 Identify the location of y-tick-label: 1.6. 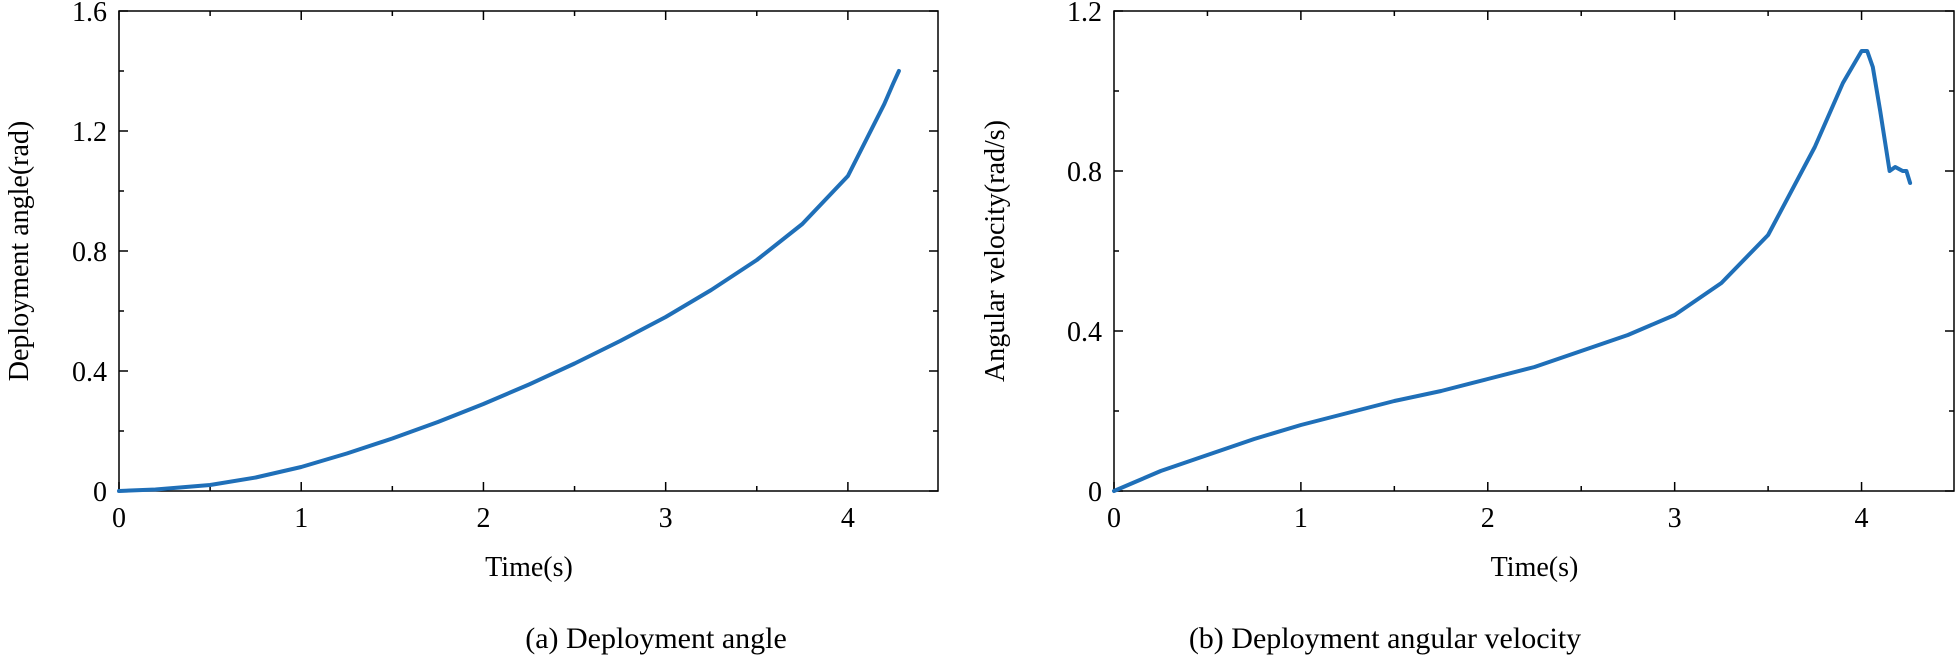
(89, 14).